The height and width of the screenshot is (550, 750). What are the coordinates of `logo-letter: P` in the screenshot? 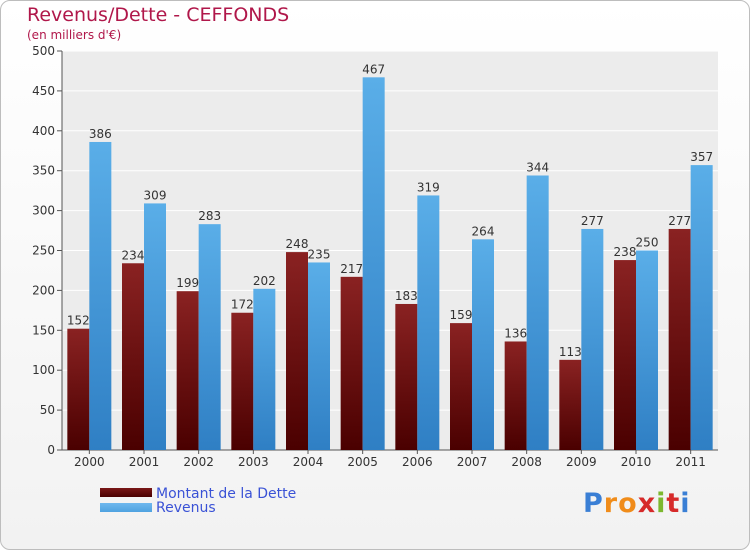 It's located at (593, 503).